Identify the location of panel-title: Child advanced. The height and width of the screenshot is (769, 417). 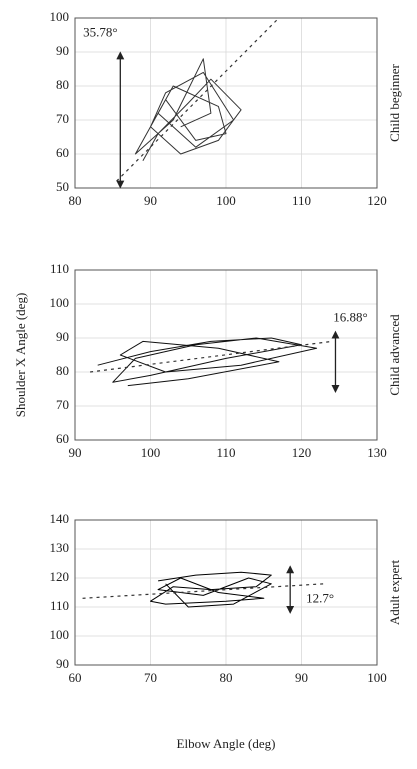
(394, 355).